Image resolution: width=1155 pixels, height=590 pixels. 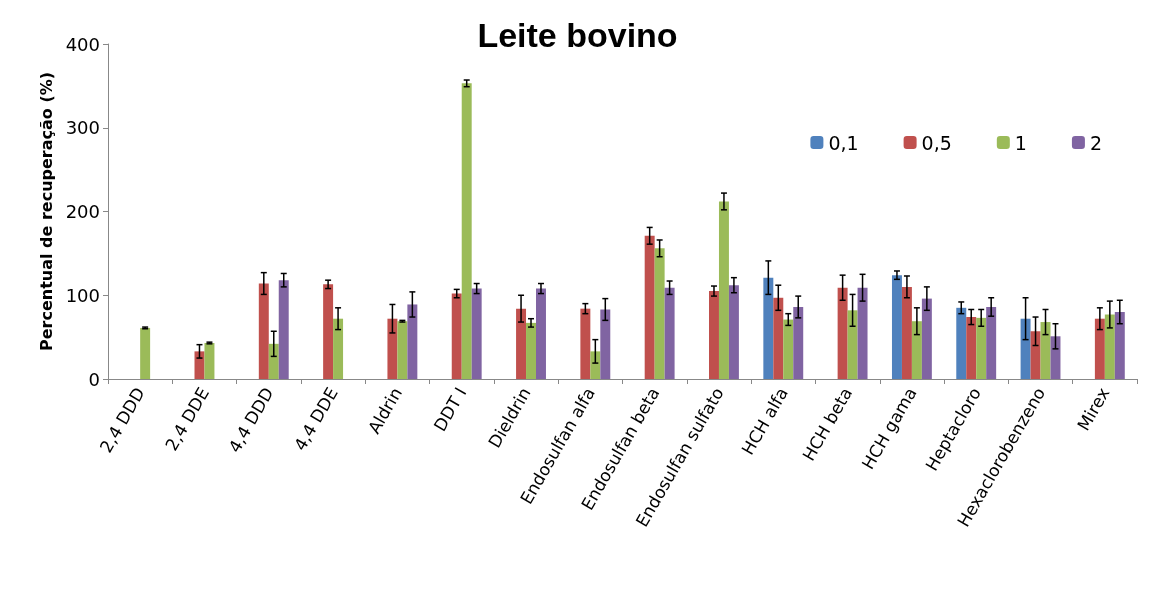 What do you see at coordinates (1020, 142) in the screenshot?
I see `legend-label: 1` at bounding box center [1020, 142].